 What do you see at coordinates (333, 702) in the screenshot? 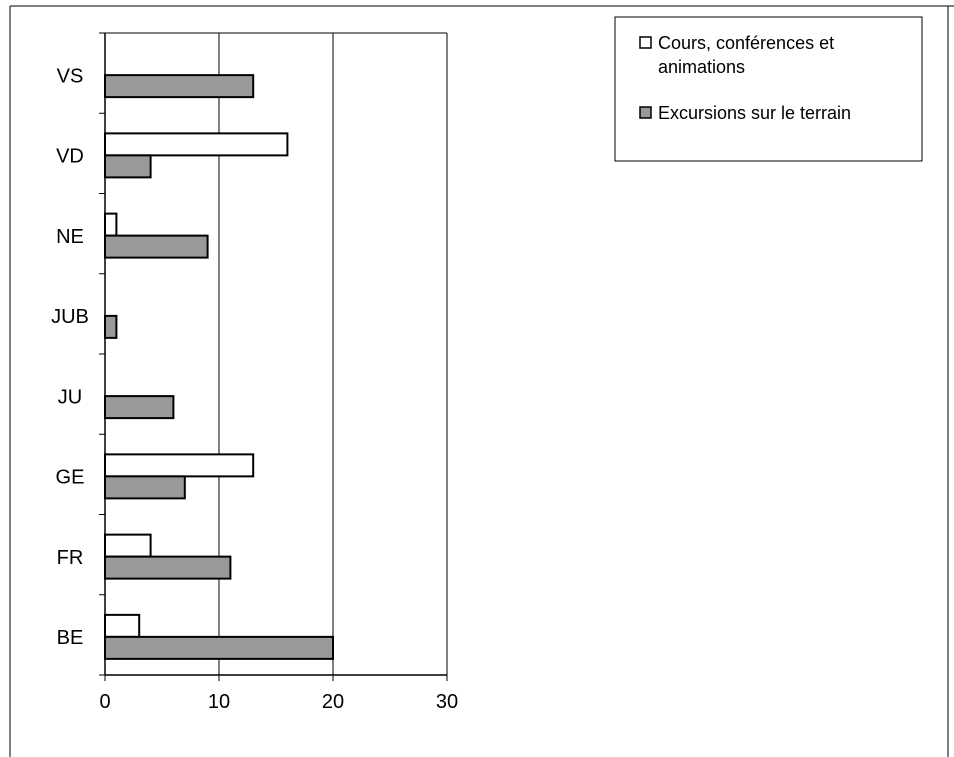
I see `x-tick-label-20: 20` at bounding box center [333, 702].